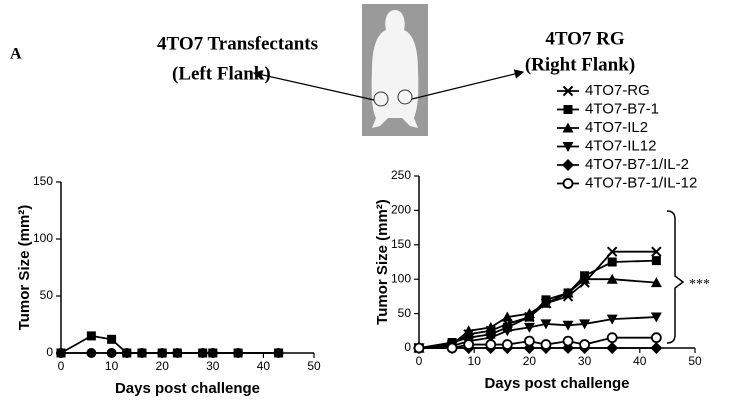  I want to click on caption: 4TO7 Transfectants, so click(237, 43).